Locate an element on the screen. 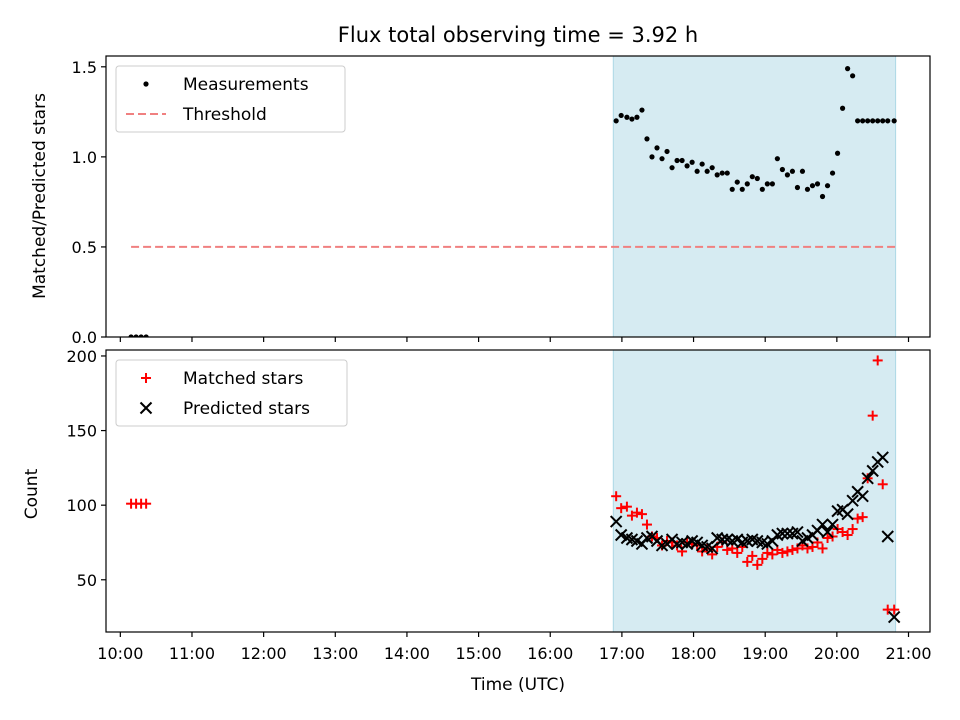  x-tick-label: 12:00 is located at coordinates (264, 653).